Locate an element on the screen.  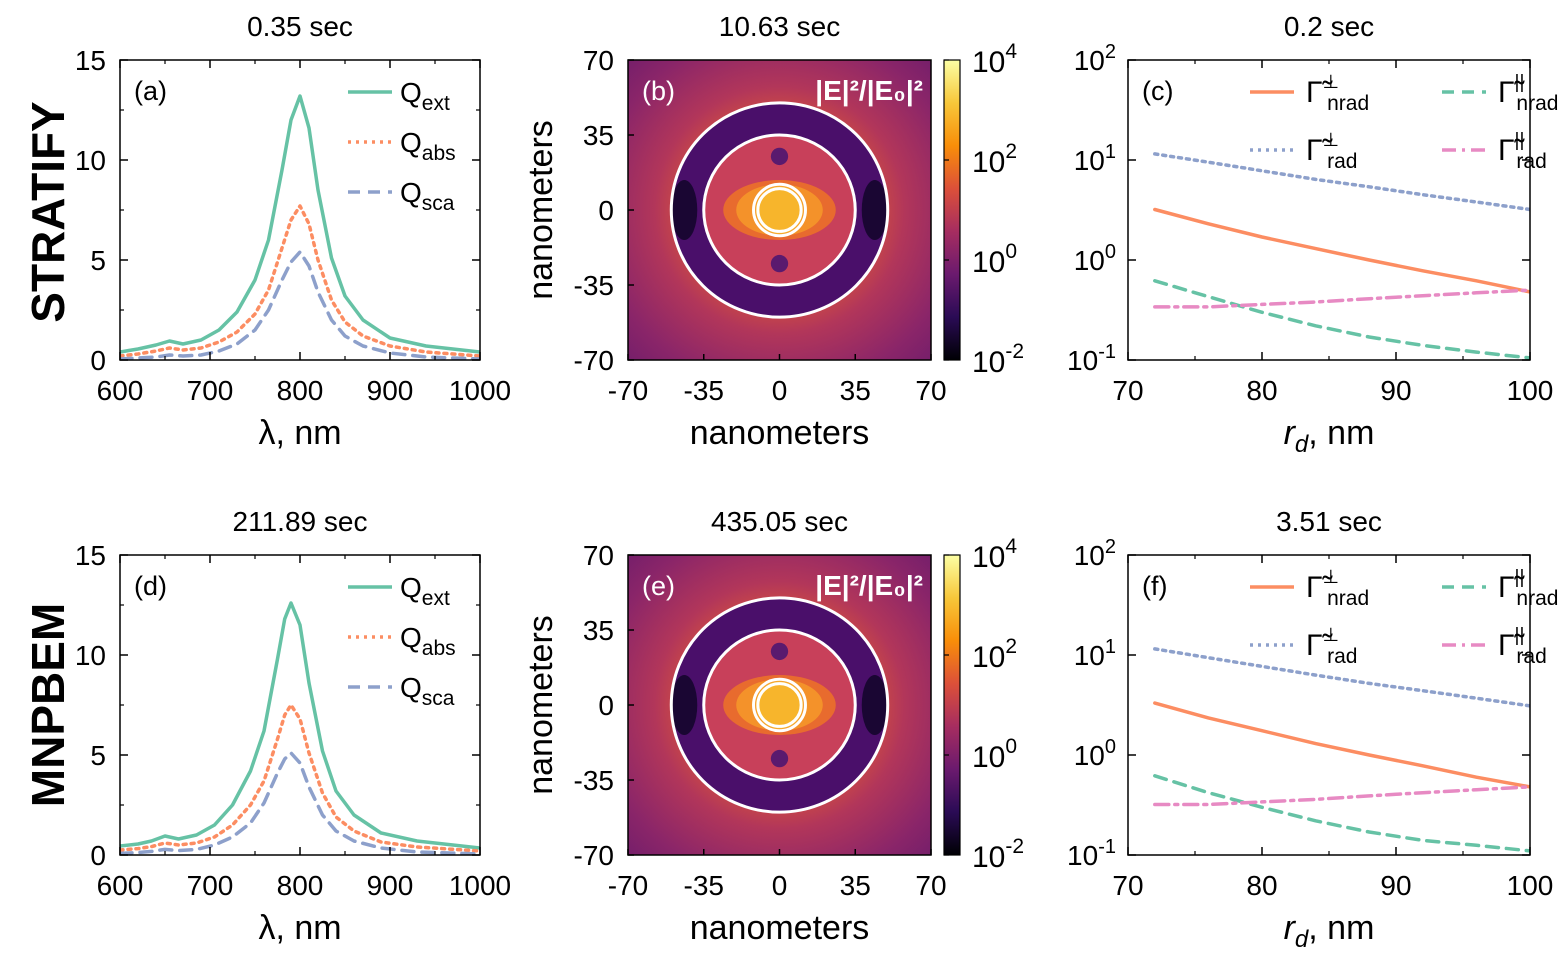
y-tick-label: 10² is located at coordinates (1095, 58).